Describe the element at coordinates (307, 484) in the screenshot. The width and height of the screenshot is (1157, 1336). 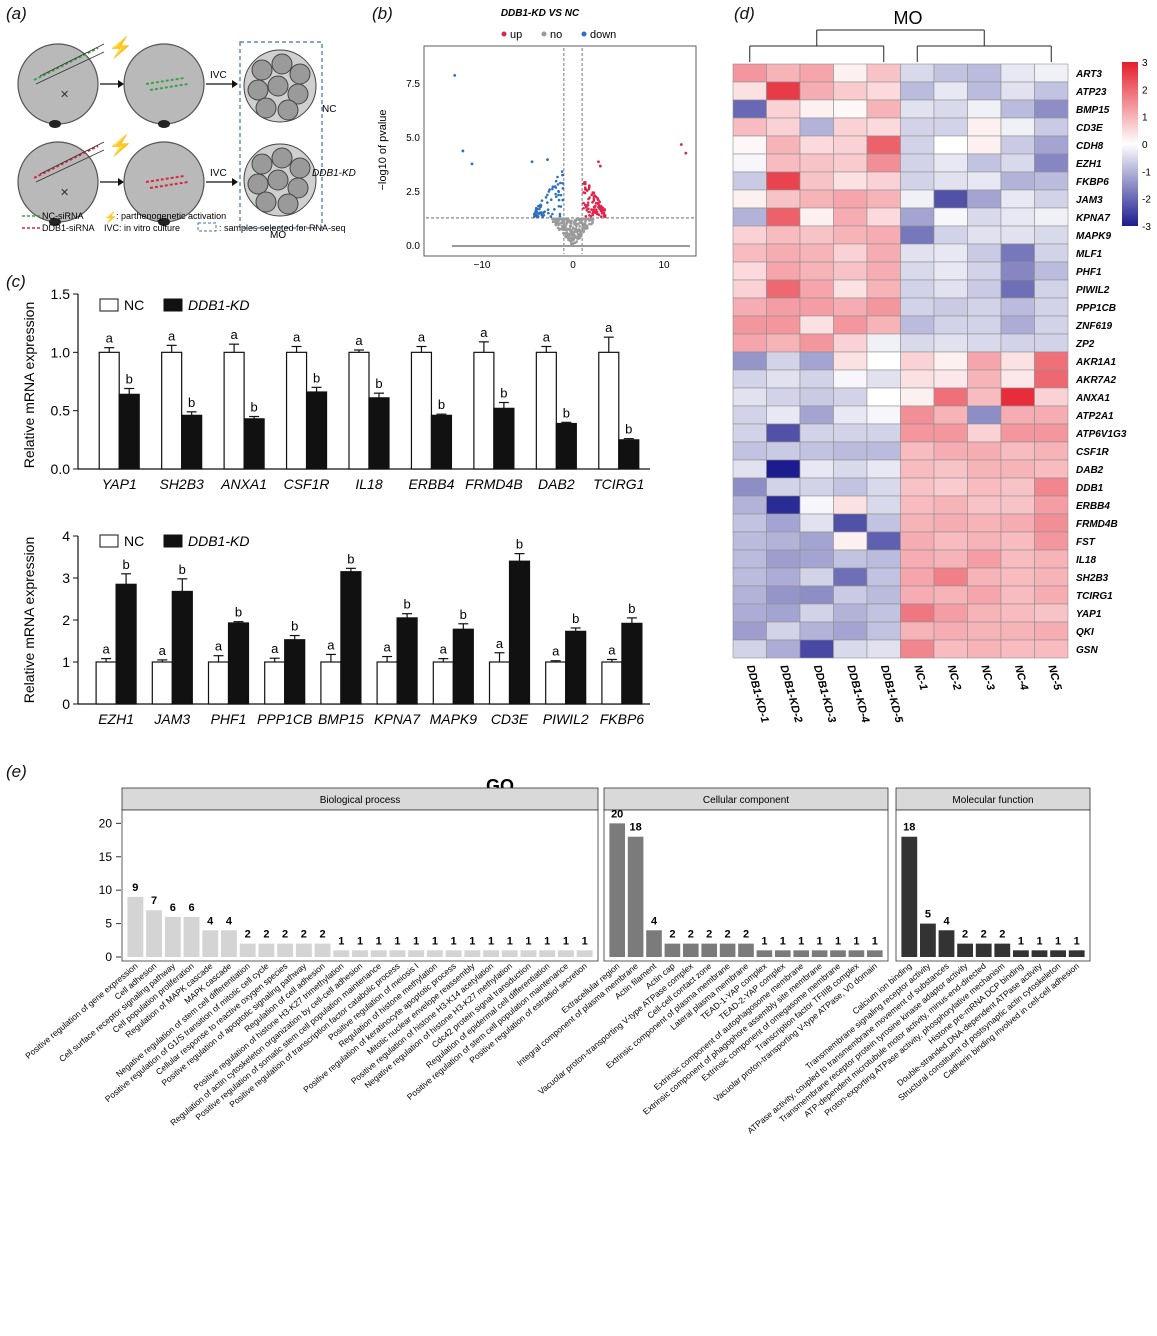
I see `category-label: CSF1R` at that location.